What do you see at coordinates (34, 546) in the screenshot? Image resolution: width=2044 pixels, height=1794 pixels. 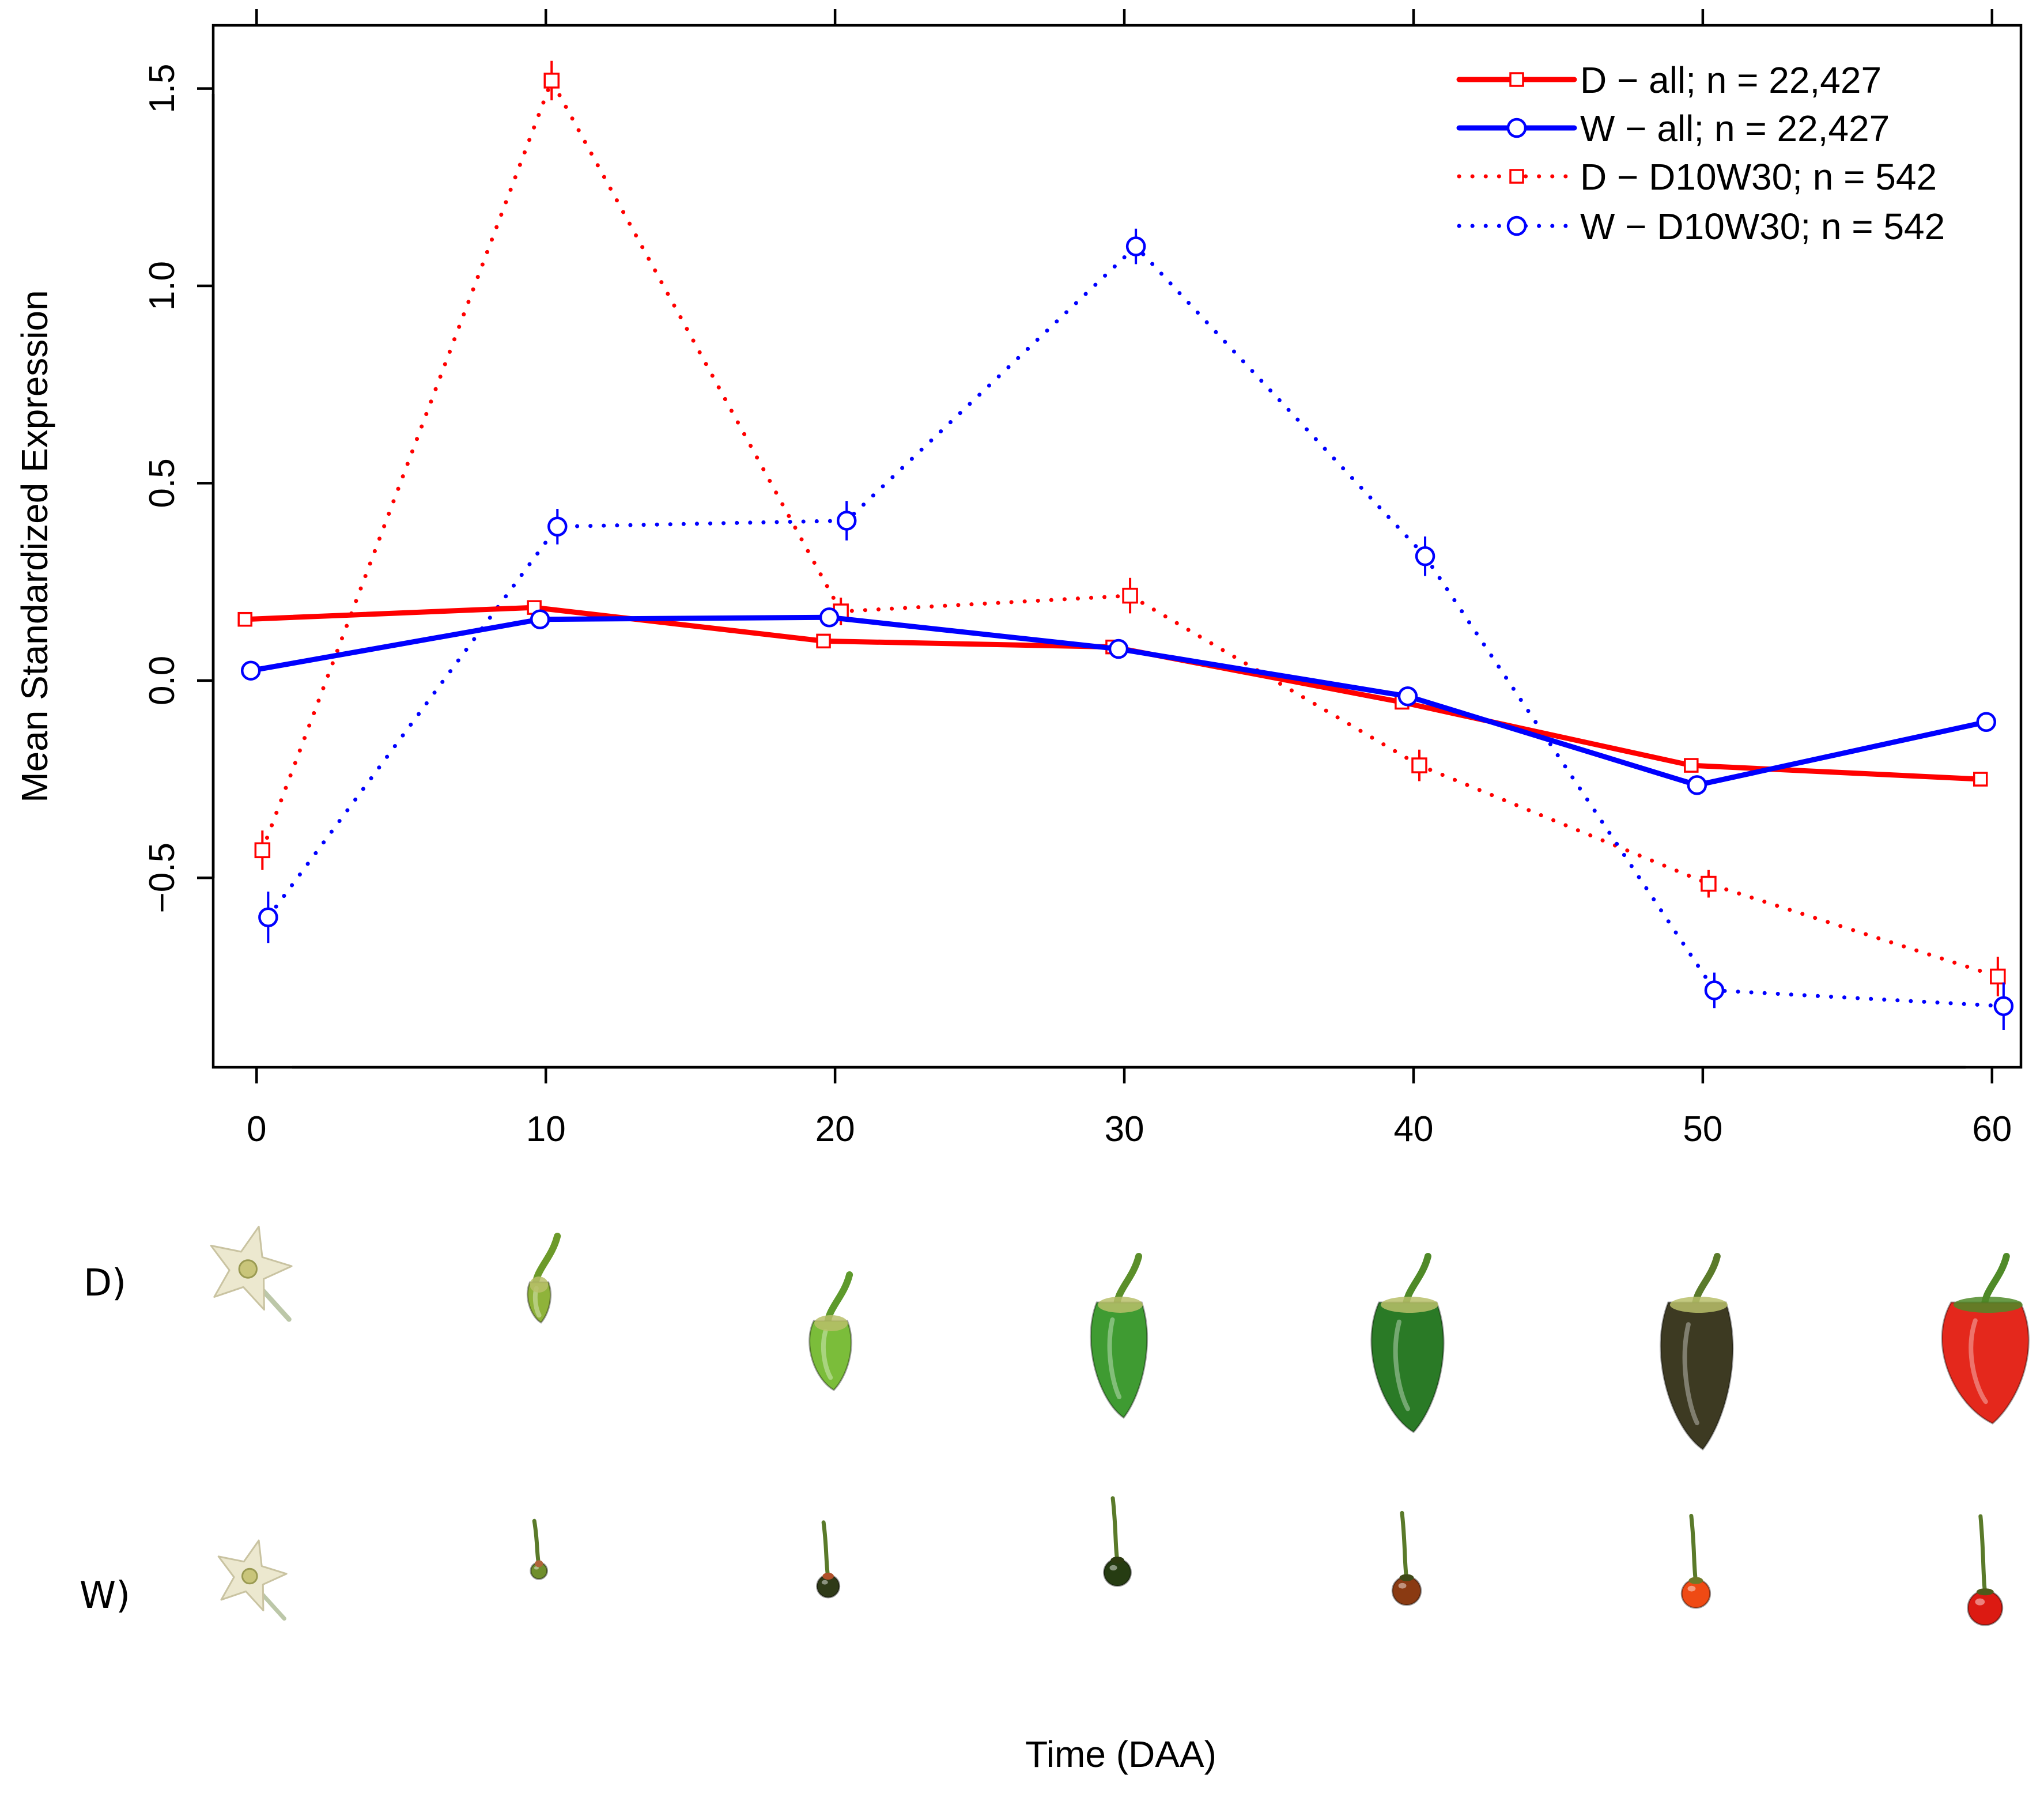 I see `y-axis-title: Mean Standardized Expression` at bounding box center [34, 546].